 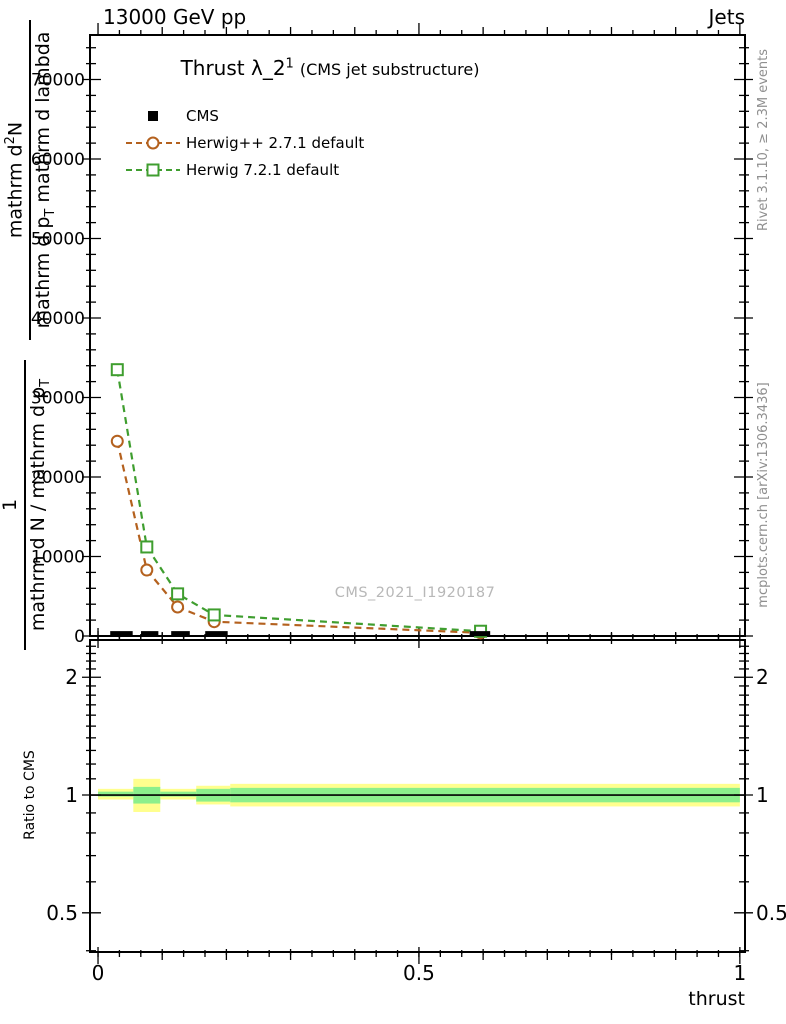 I want to click on plot-title-superscript: 1, so click(x=289, y=64).